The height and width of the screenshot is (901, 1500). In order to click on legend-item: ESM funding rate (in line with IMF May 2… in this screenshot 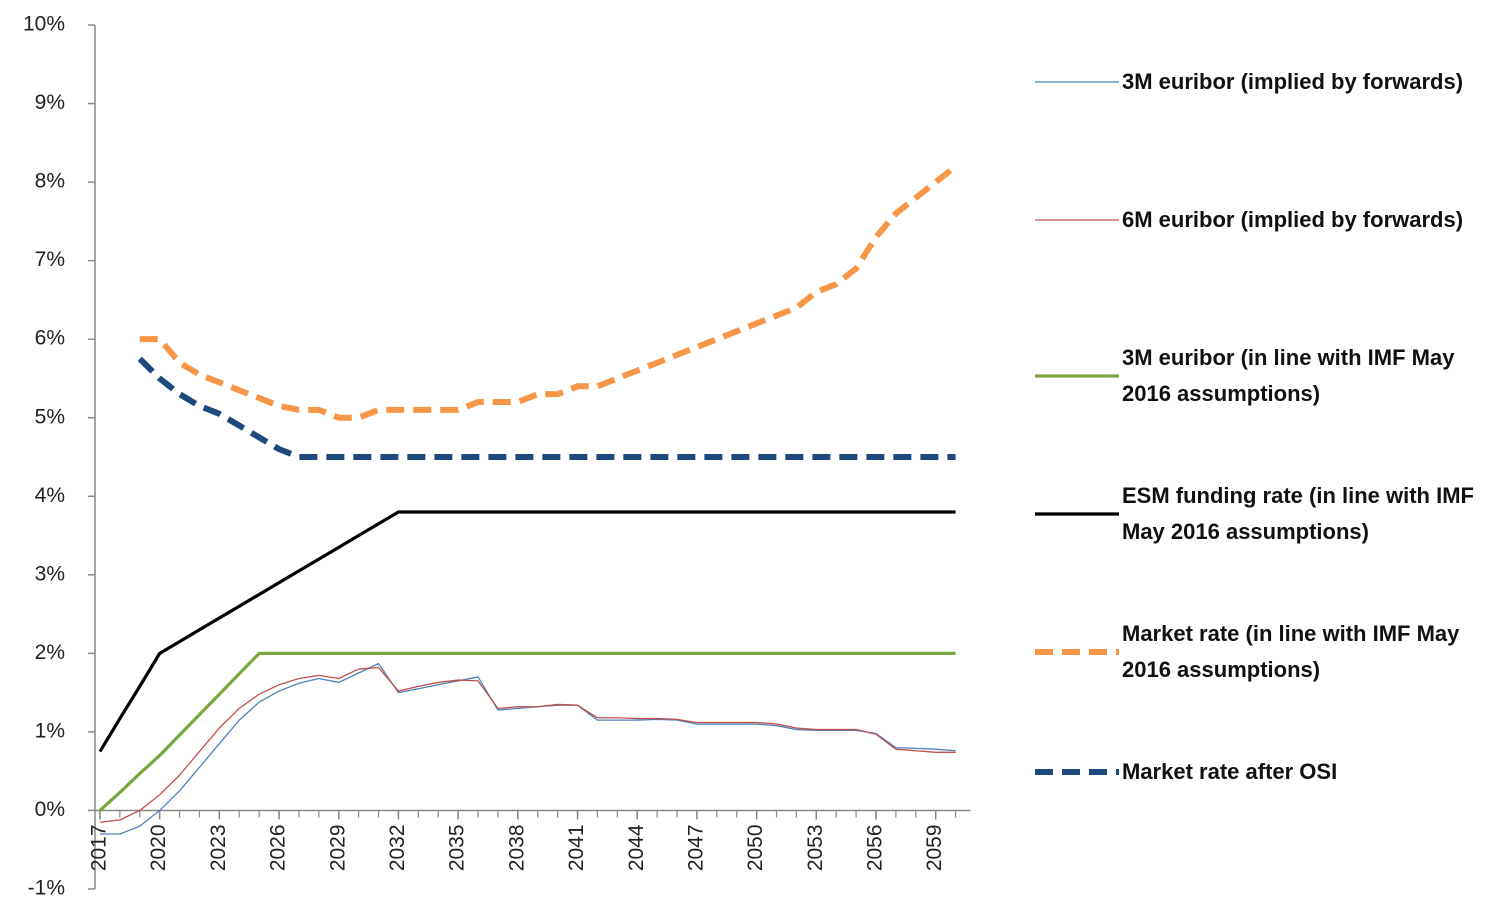, I will do `click(1265, 514)`.